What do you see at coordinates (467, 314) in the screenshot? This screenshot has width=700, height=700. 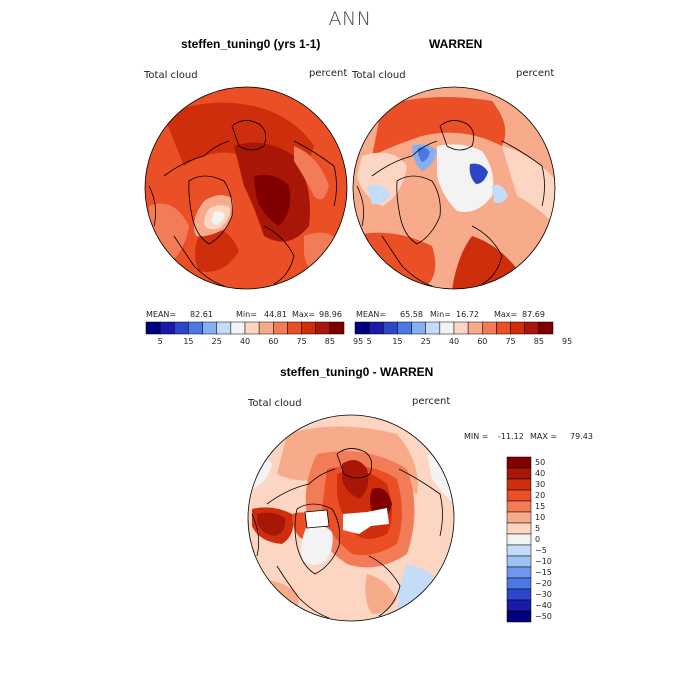 I see `panel2-min-value: 16.72` at bounding box center [467, 314].